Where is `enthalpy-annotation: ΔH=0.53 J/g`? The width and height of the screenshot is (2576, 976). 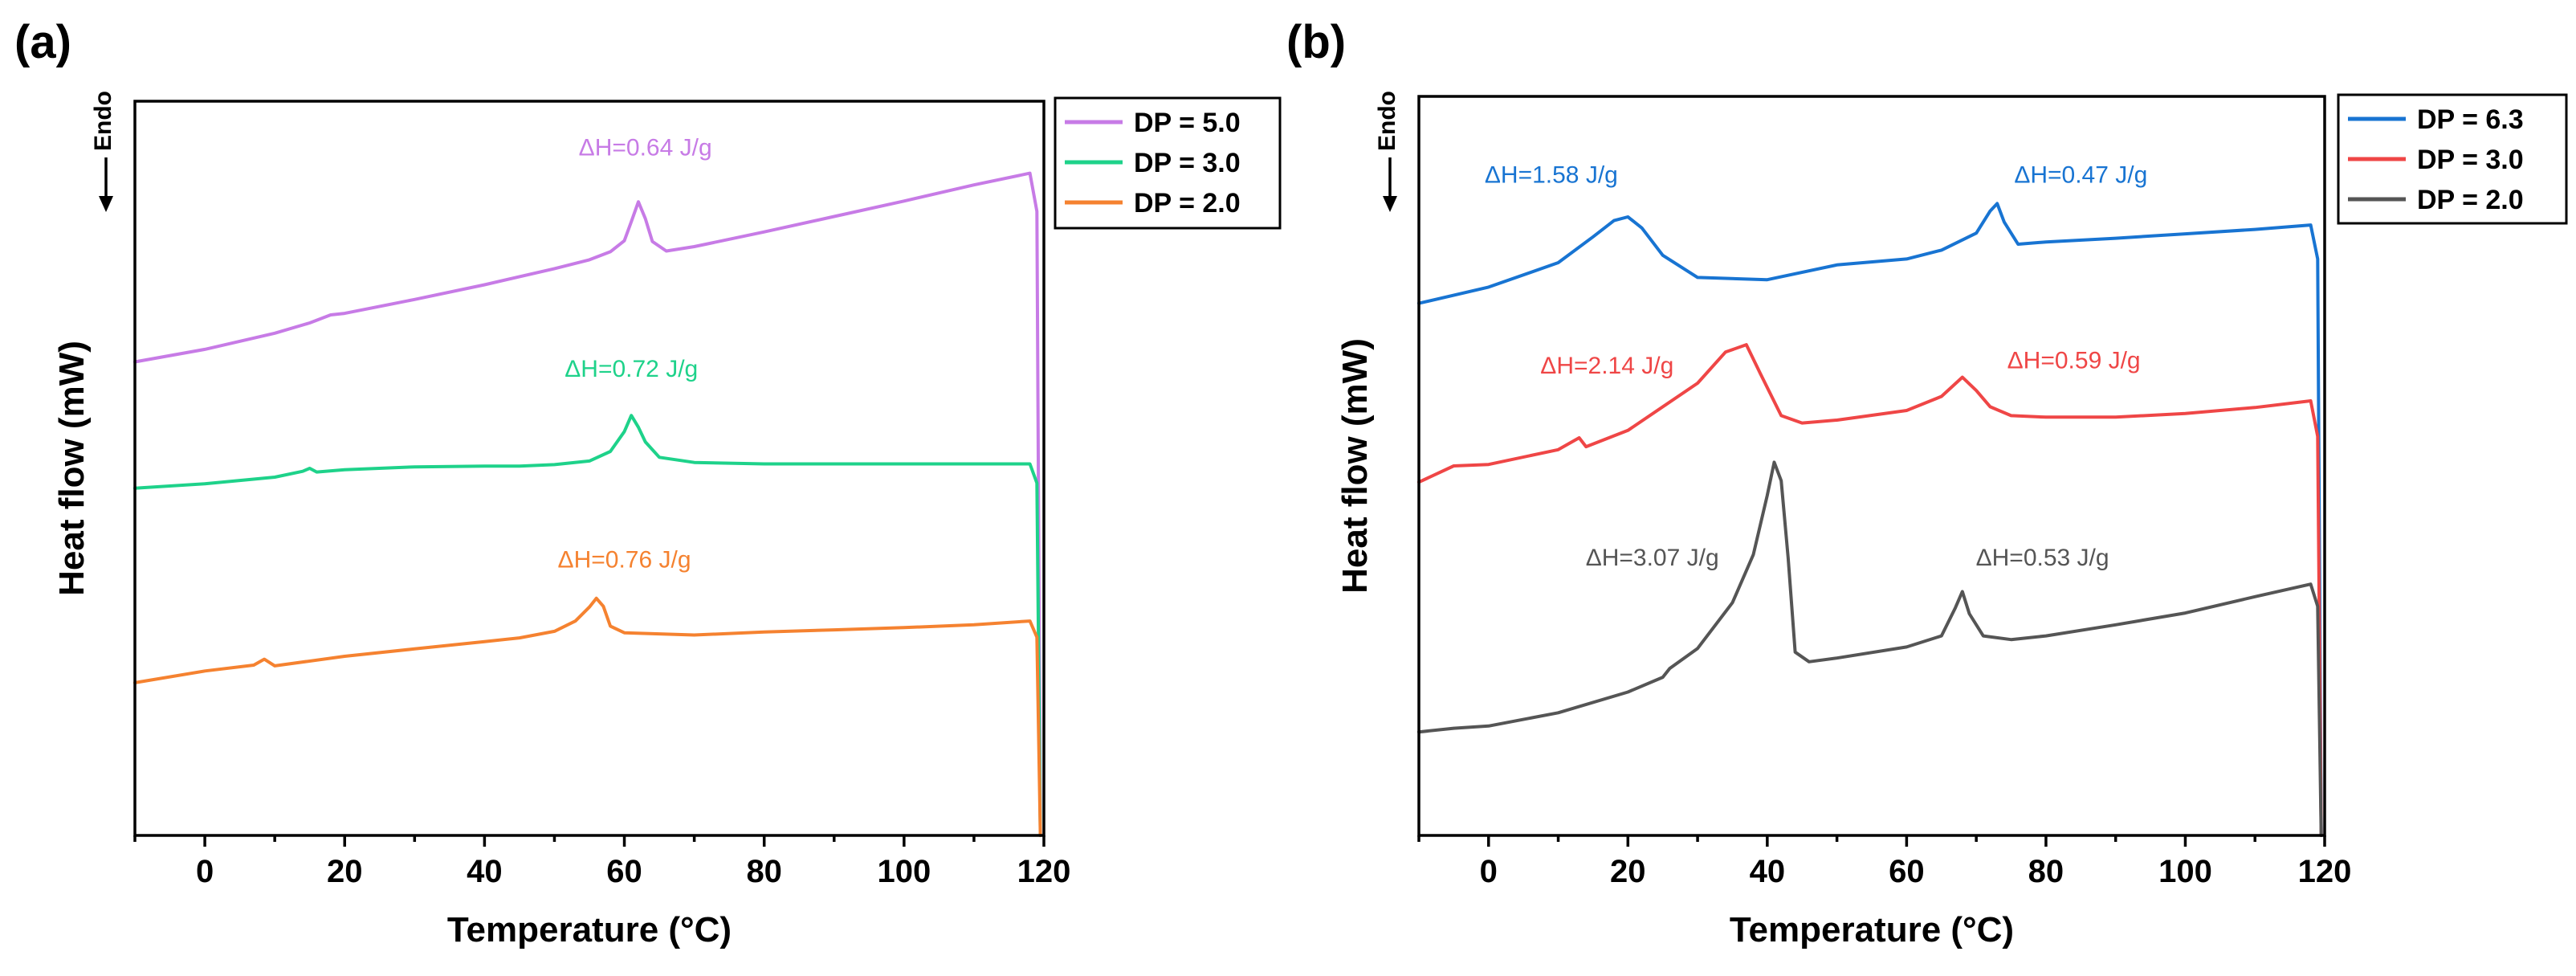 enthalpy-annotation: ΔH=0.53 J/g is located at coordinates (2043, 558).